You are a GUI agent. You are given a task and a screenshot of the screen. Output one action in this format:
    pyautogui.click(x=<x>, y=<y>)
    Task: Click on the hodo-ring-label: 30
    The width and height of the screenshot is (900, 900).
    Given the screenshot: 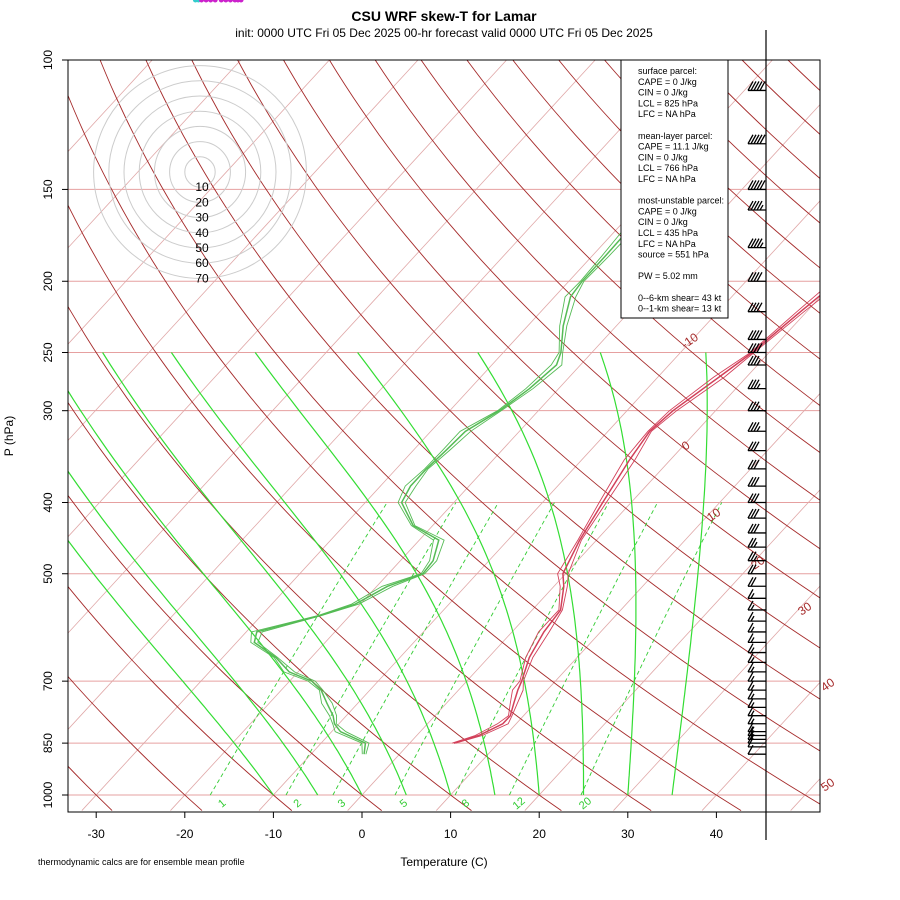 What is the action you would take?
    pyautogui.click(x=202, y=218)
    